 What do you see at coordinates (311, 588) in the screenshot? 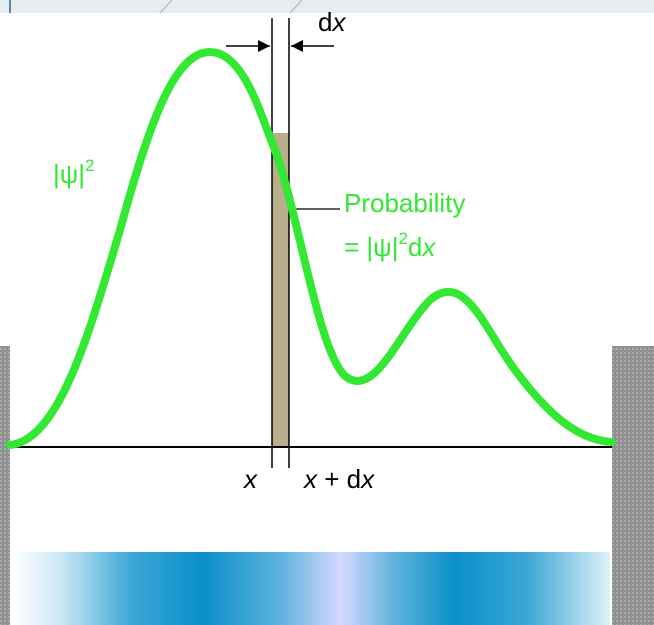
I see `blue-band` at bounding box center [311, 588].